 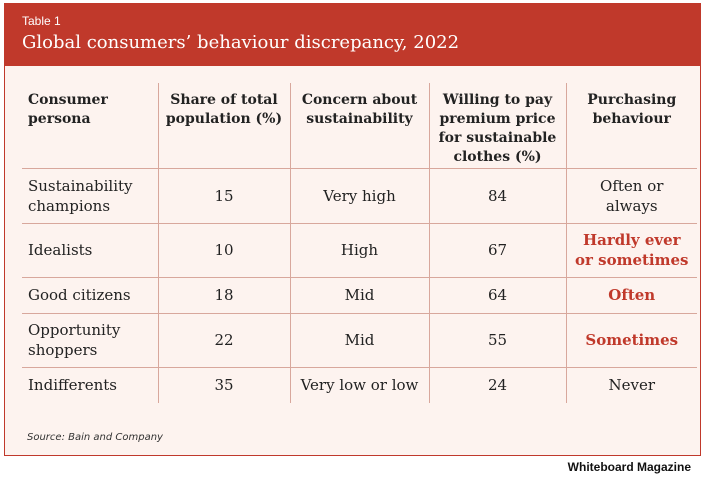 I want to click on publisher-credit: Whiteboard Magazine, so click(x=629, y=467).